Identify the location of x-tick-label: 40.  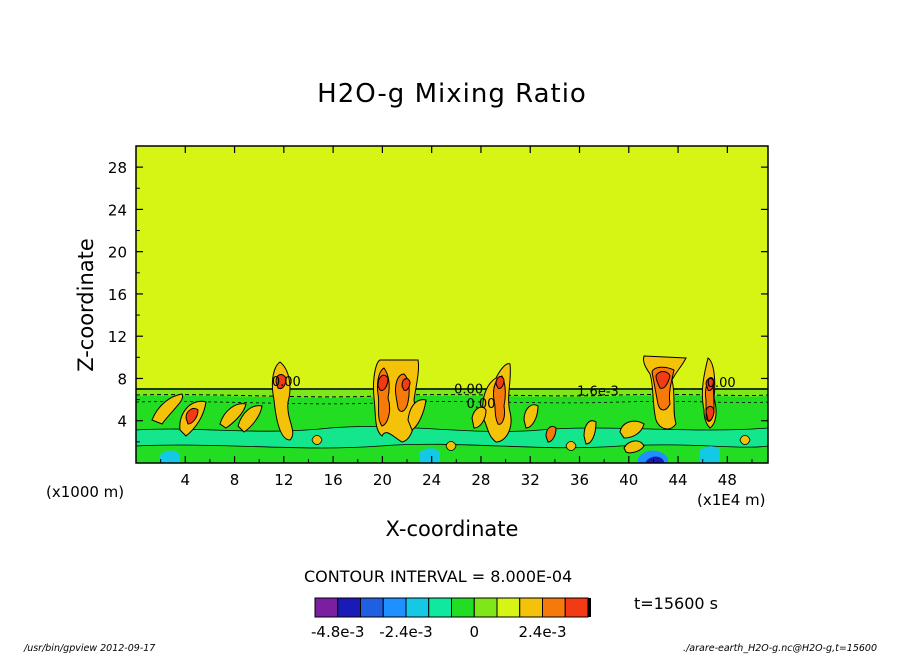
(628, 480).